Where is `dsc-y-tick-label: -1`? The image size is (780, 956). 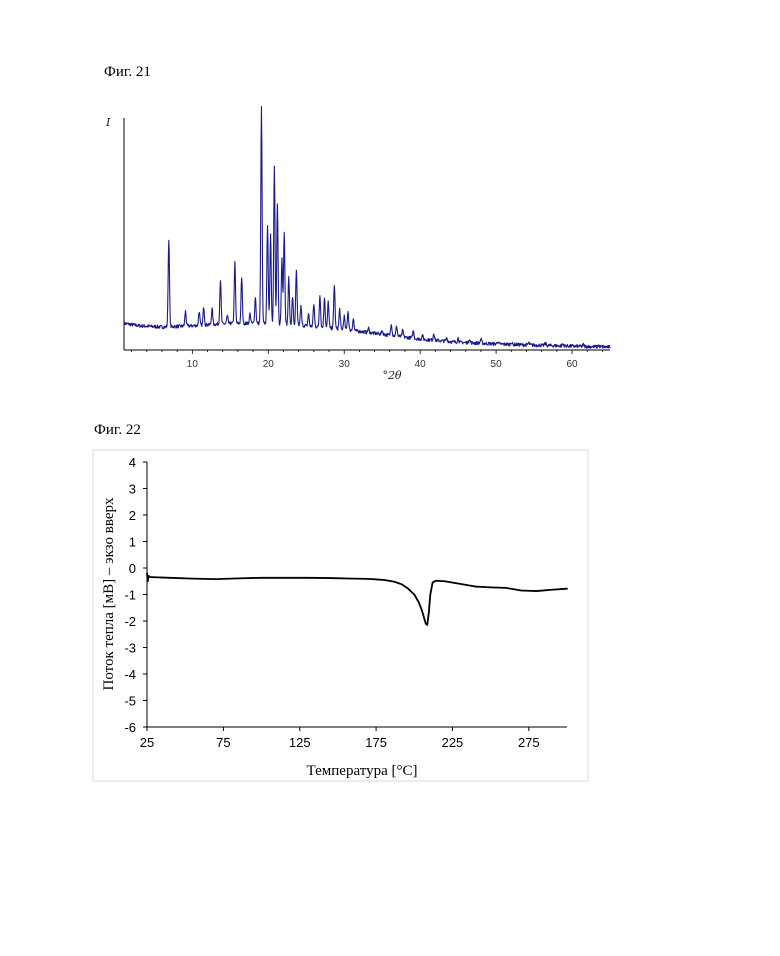
dsc-y-tick-label: -1 is located at coordinates (130, 595).